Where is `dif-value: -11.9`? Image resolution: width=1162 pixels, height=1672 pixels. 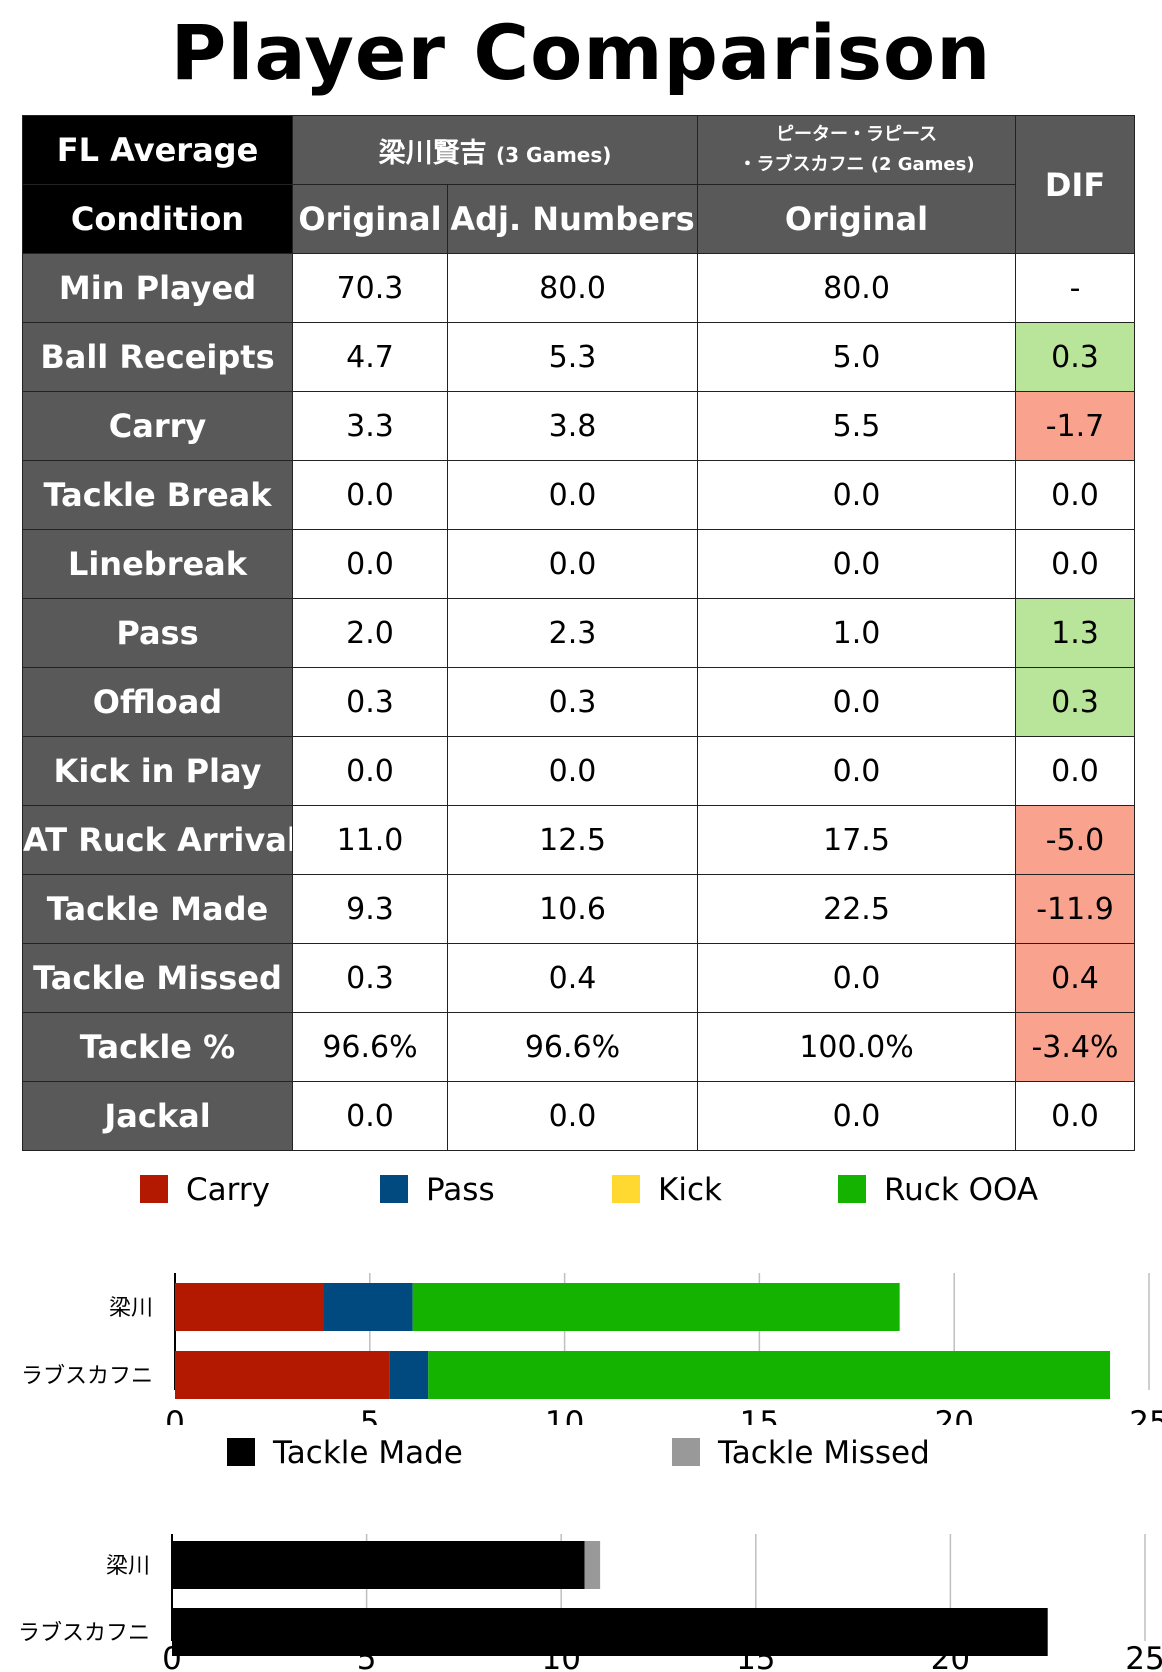
dif-value: -11.9 is located at coordinates (1075, 909).